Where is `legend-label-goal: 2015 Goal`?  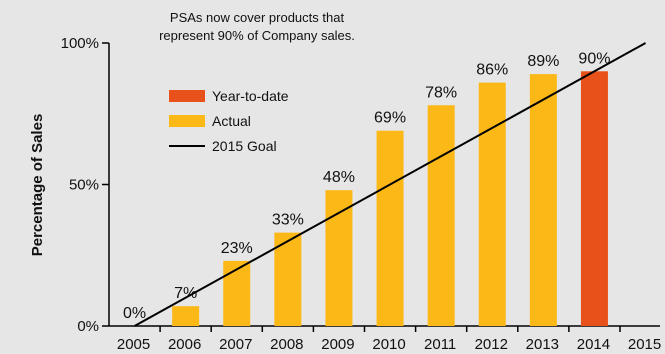
legend-label-goal: 2015 Goal is located at coordinates (244, 146).